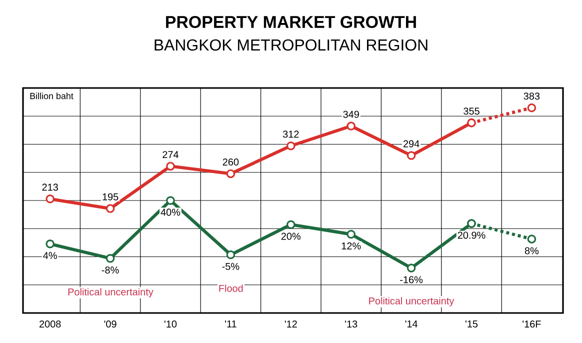 The image size is (582, 343). What do you see at coordinates (170, 324) in the screenshot?
I see `x-tick-label: '10` at bounding box center [170, 324].